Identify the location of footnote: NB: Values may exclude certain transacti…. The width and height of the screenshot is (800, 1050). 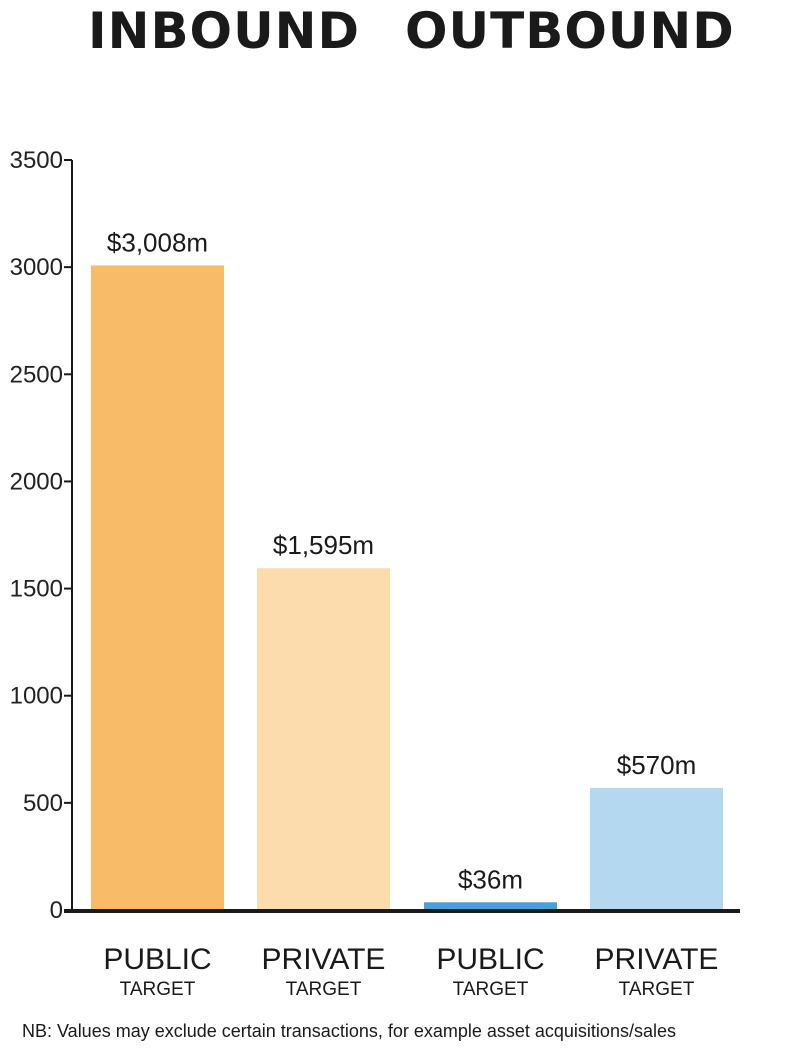
(349, 1031).